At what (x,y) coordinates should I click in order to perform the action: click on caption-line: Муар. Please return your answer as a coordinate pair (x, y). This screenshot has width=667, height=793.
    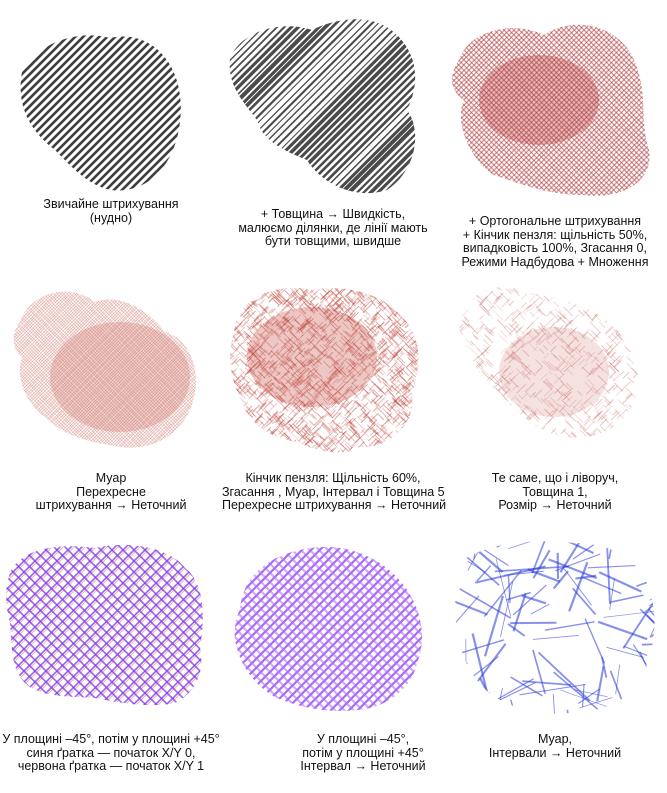
    Looking at the image, I should click on (111, 478).